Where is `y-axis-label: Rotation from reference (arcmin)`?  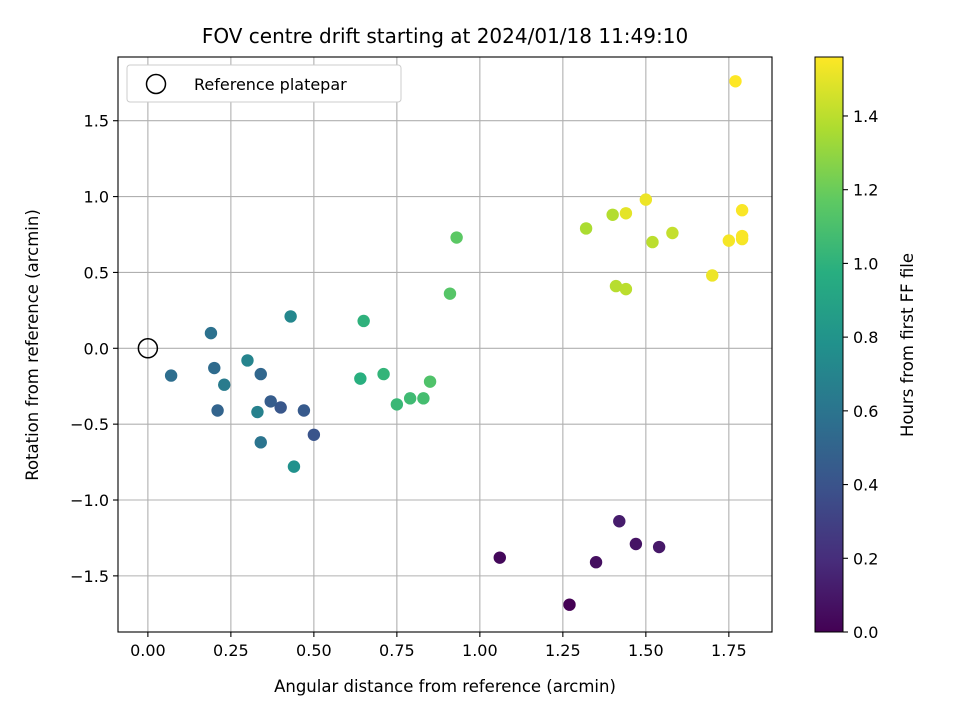
y-axis-label: Rotation from reference (arcmin) is located at coordinates (32, 345).